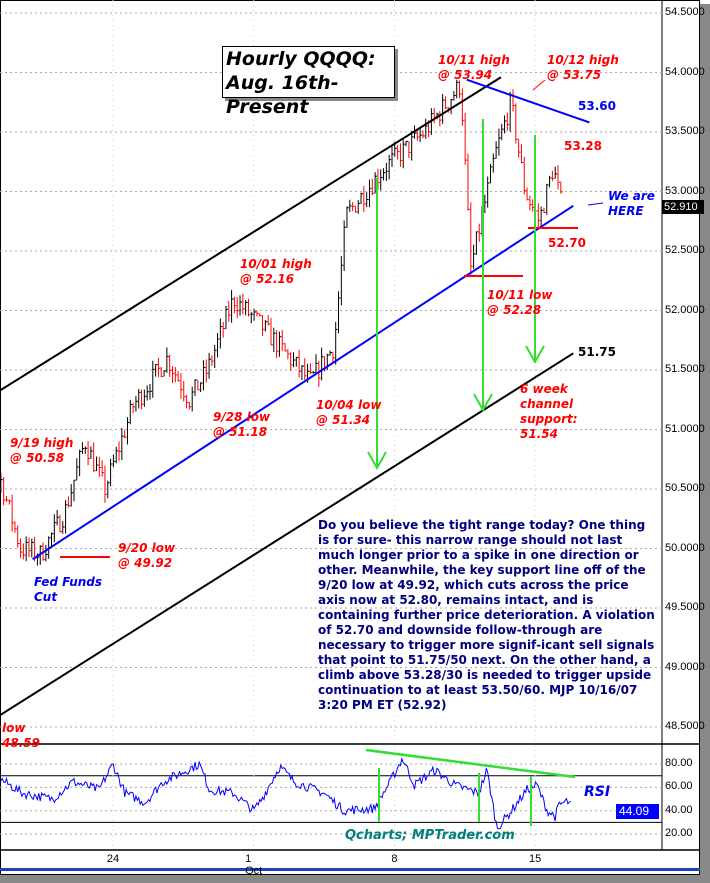  I want to click on month-label: Oct, so click(254, 871).